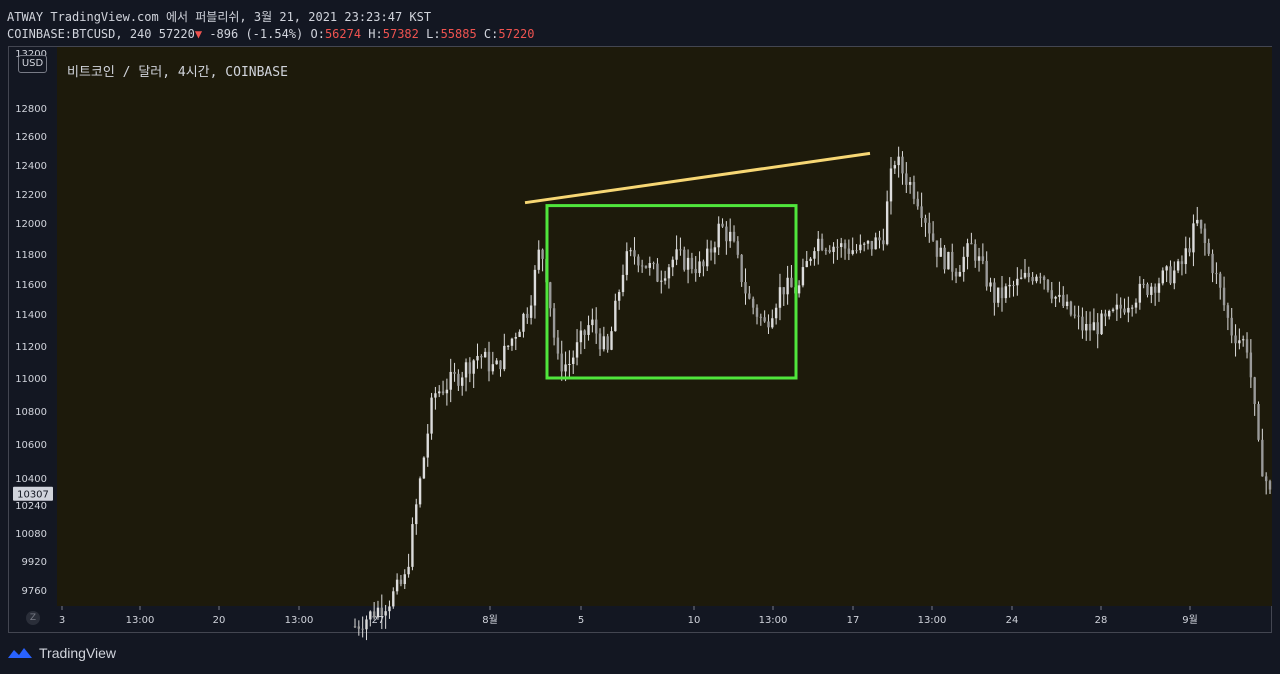 This screenshot has height=674, width=1280. Describe the element at coordinates (31, 315) in the screenshot. I see `y-tick-label: 11400` at that location.